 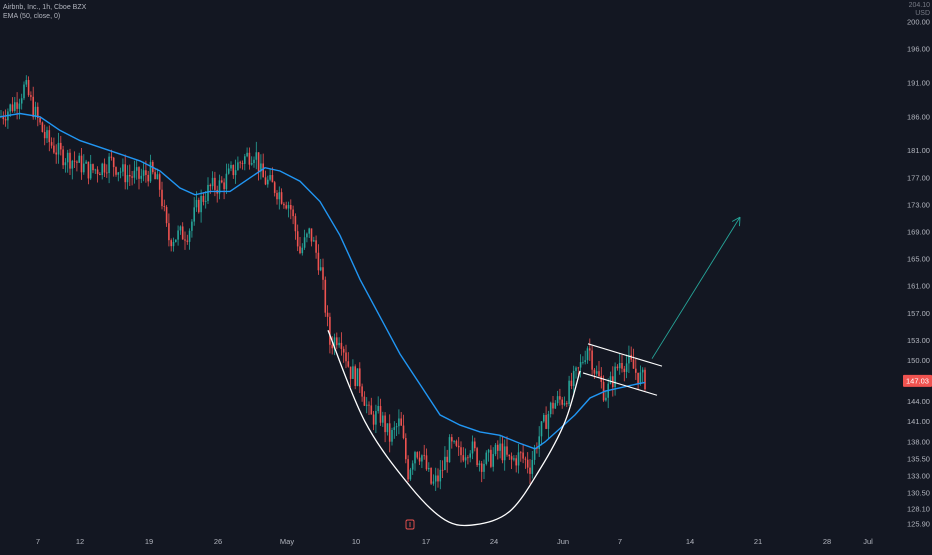 I want to click on time-axis: 7 12 19 26 May 10 17 24 Jun 7 14 21 28 Jul, so click(x=454, y=541).